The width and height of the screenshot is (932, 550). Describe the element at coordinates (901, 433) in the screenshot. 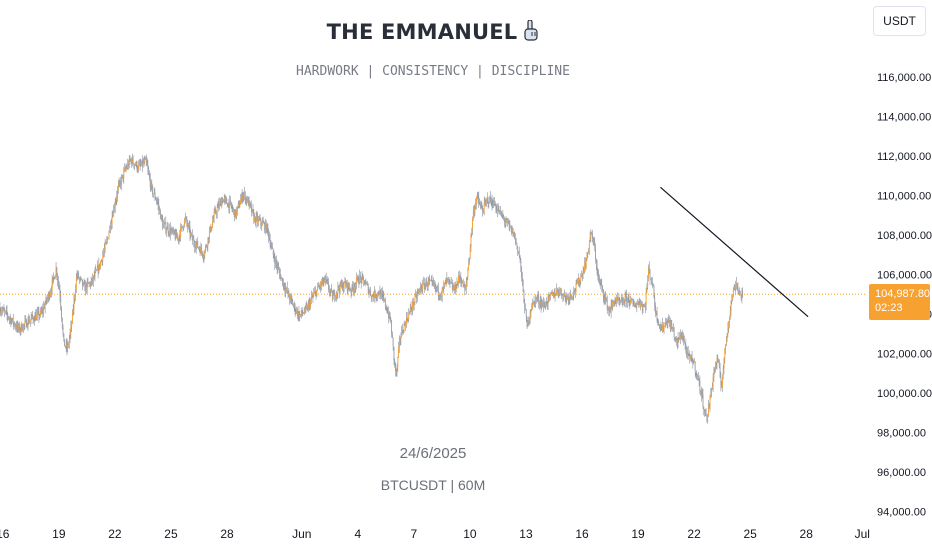

I see `y-tick-label: 98,000.00` at that location.